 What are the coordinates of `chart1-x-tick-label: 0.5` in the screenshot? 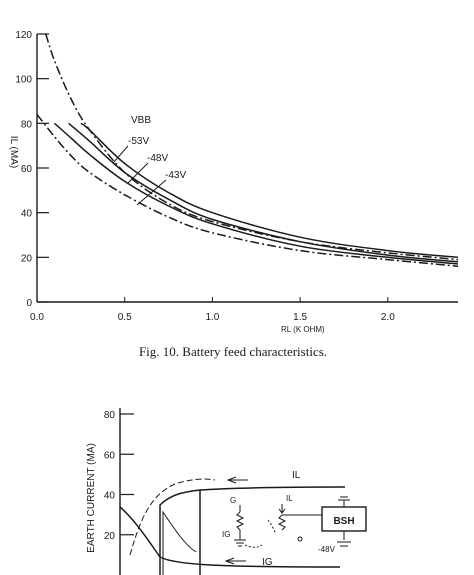 It's located at (125, 317).